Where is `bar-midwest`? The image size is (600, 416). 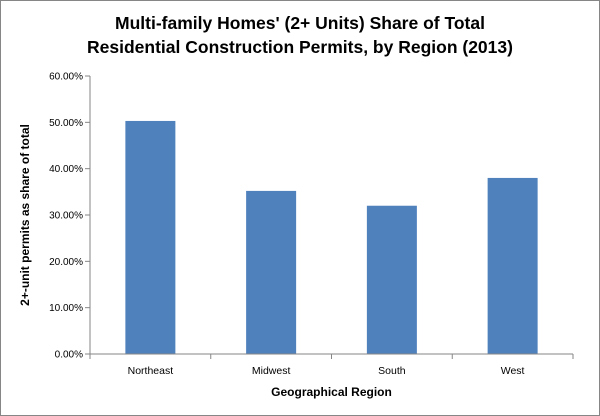
bar-midwest is located at coordinates (271, 272).